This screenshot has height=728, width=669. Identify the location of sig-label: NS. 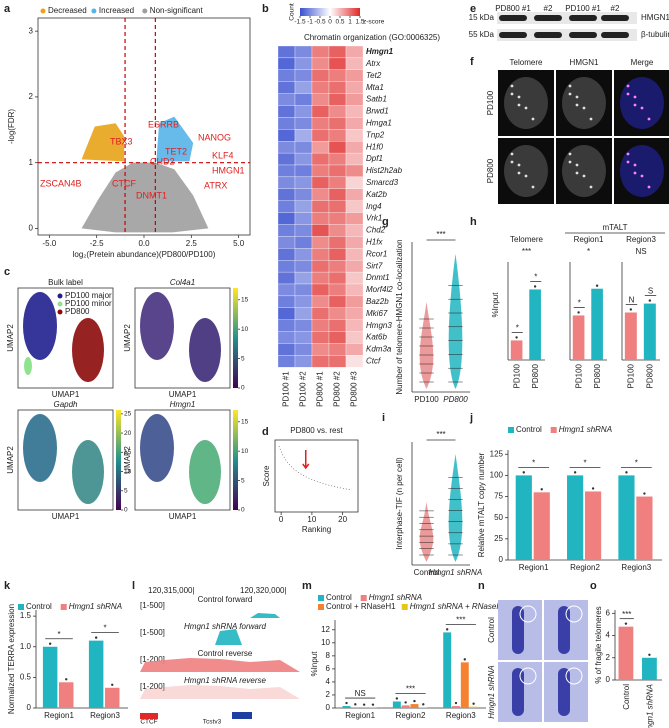
(640, 251).